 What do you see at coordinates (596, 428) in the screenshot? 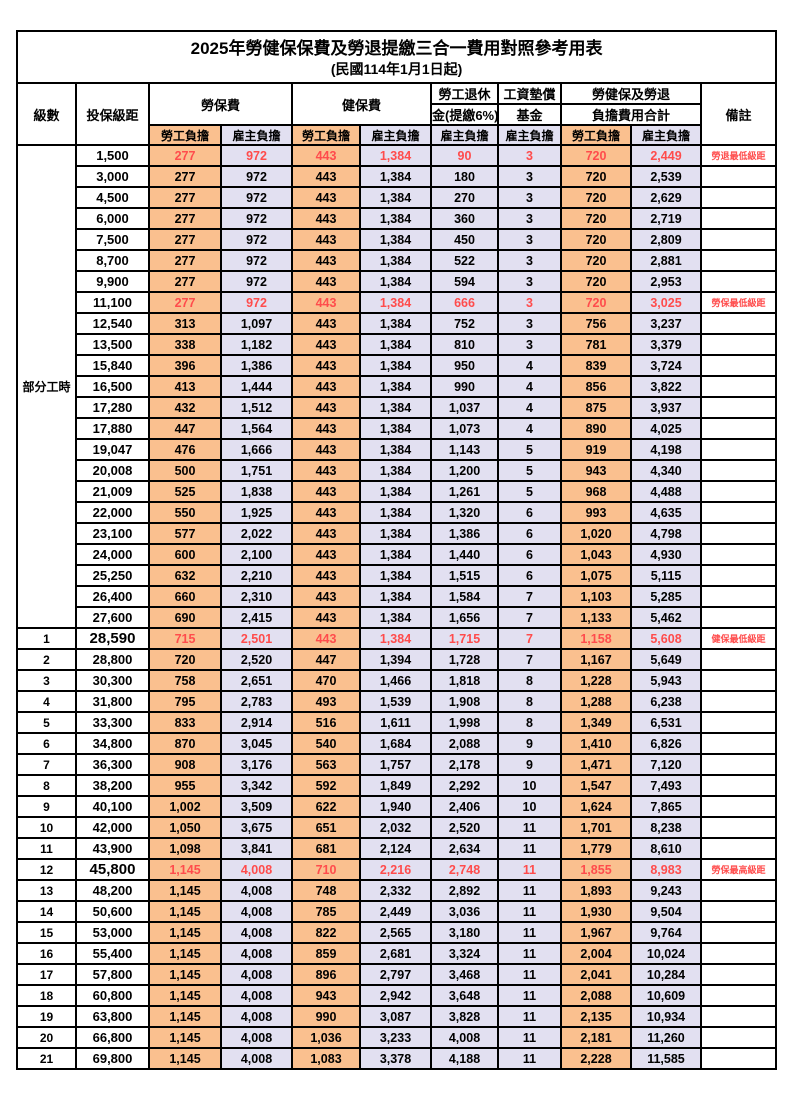
I see `value-cell: 890` at bounding box center [596, 428].